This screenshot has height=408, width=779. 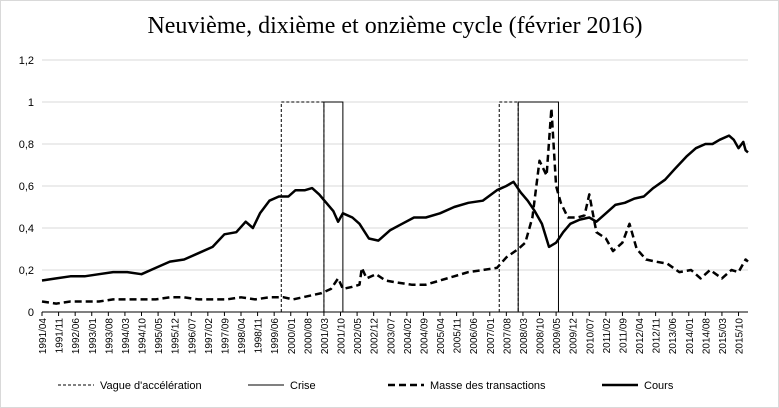 What do you see at coordinates (541, 336) in the screenshot?
I see `x-tick-label: 2008/10` at bounding box center [541, 336].